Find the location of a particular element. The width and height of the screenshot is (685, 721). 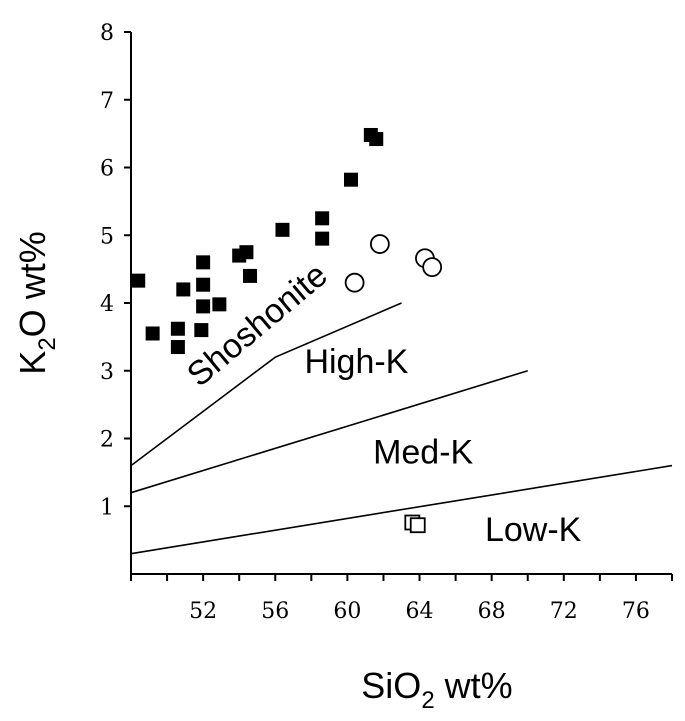

field-label: High-K is located at coordinates (356, 362).